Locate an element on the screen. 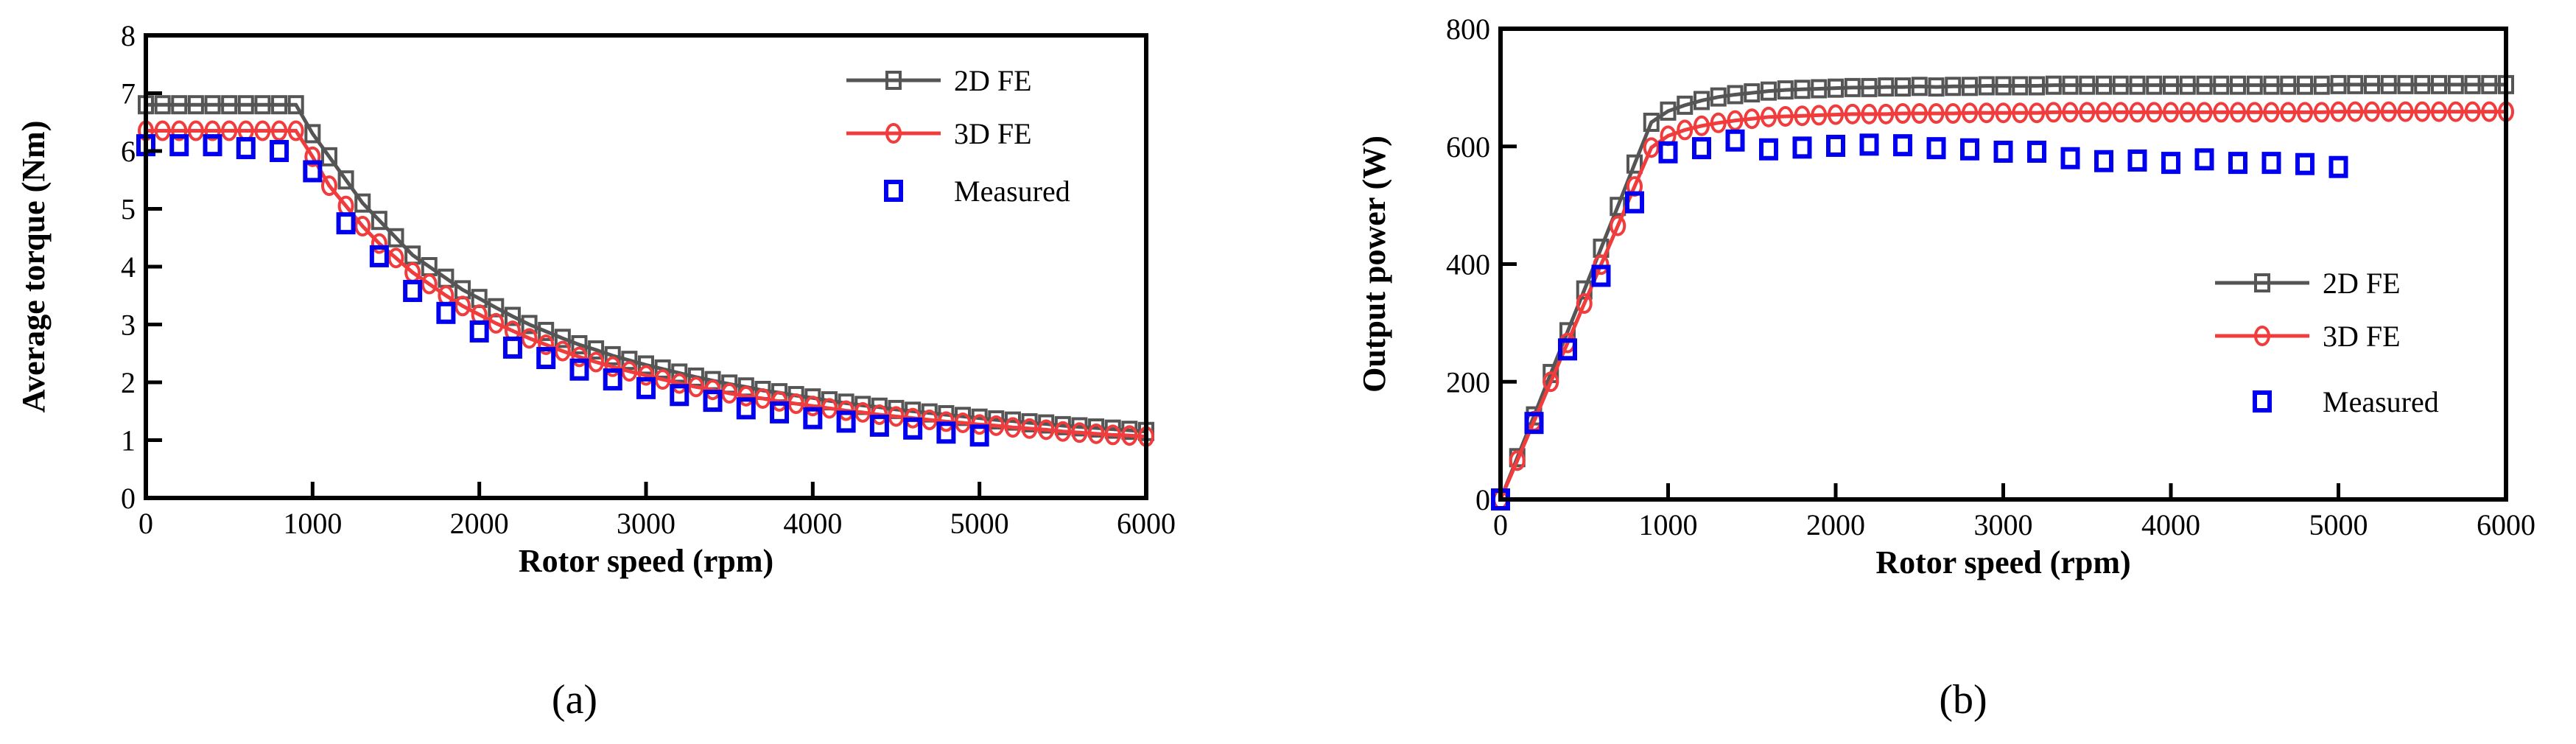 The image size is (2576, 744). x-tick-label: 6000 is located at coordinates (1146, 523).